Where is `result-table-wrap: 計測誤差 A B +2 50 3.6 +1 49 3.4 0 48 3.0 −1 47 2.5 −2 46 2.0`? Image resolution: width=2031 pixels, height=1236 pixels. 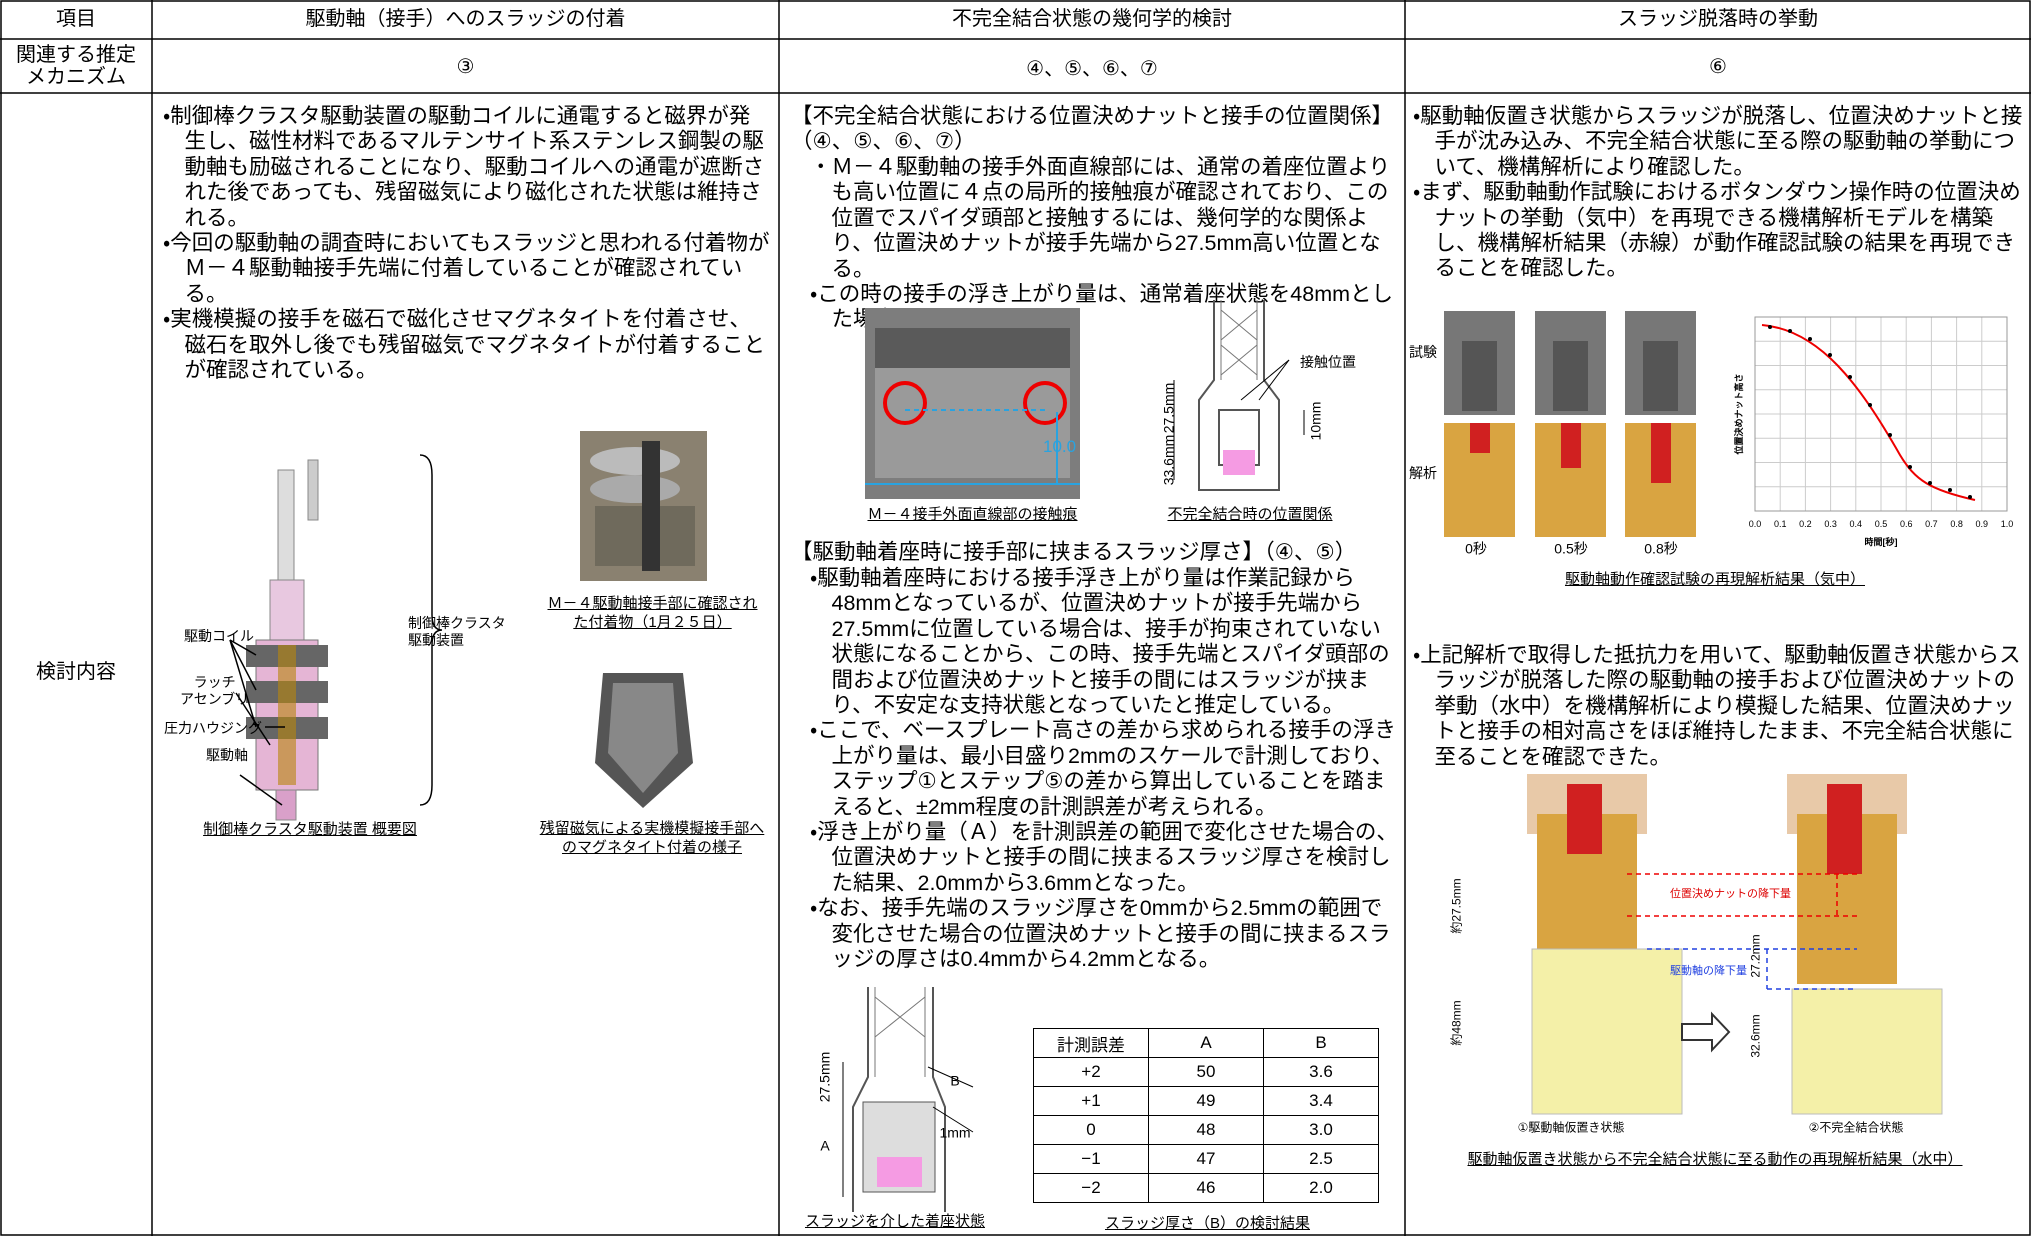 result-table-wrap: 計測誤差 A B +2 50 3.6 +1 49 3.4 0 48 3.0 −1 47 2.5 −2 46 2.0 is located at coordinates (1206, 1115).